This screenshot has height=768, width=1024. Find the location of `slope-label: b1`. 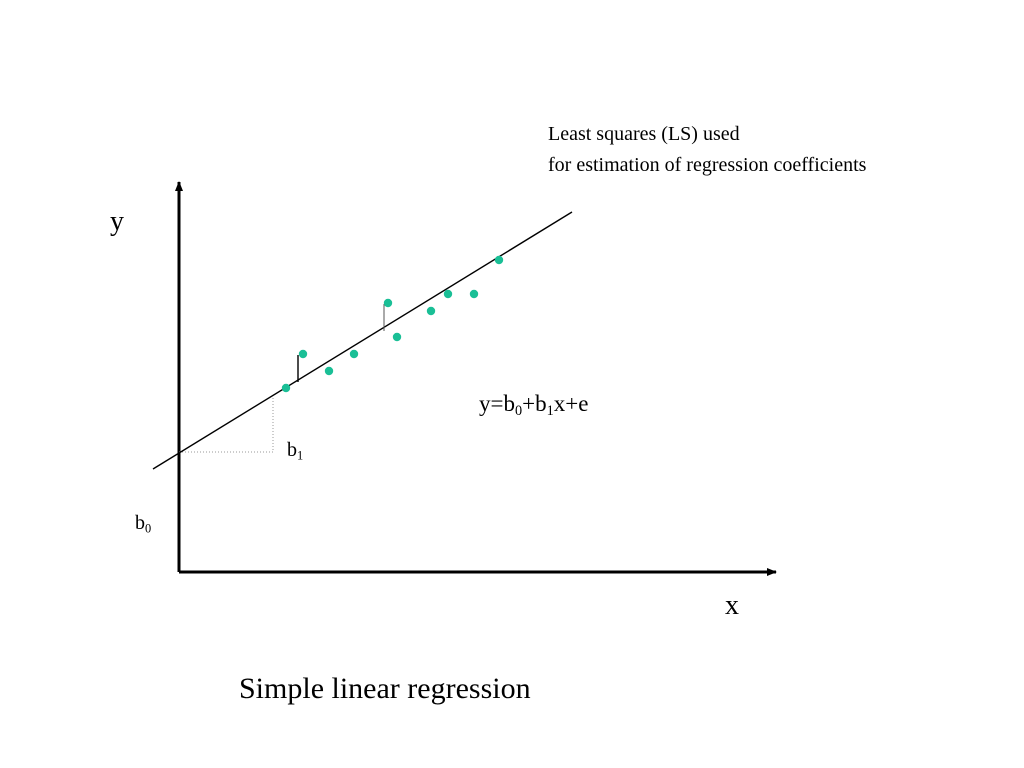

slope-label: b1 is located at coordinates (295, 451).